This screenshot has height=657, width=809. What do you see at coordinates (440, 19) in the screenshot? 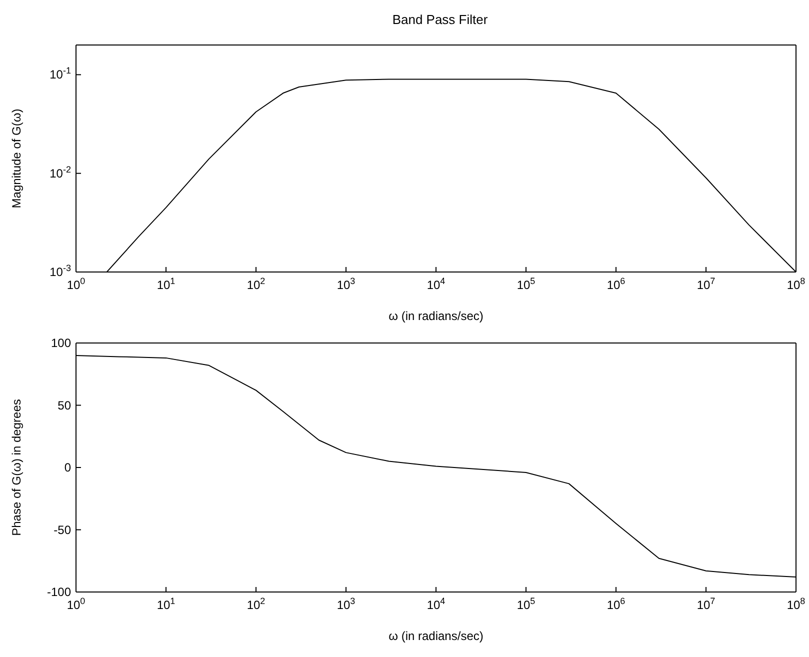
I see `chart-title: Band Pass Filter` at bounding box center [440, 19].